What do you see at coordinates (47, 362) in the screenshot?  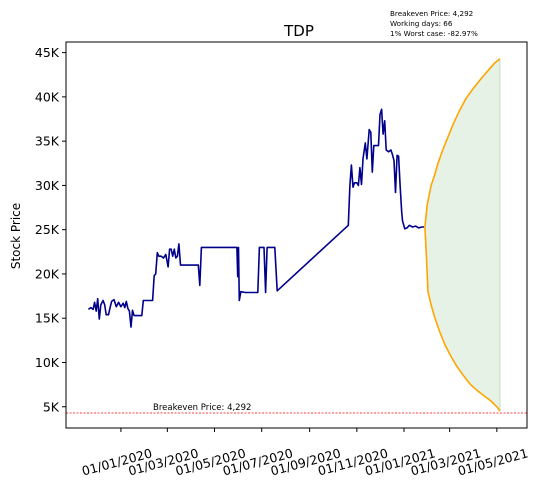 I see `y-tick-label: 10K` at bounding box center [47, 362].